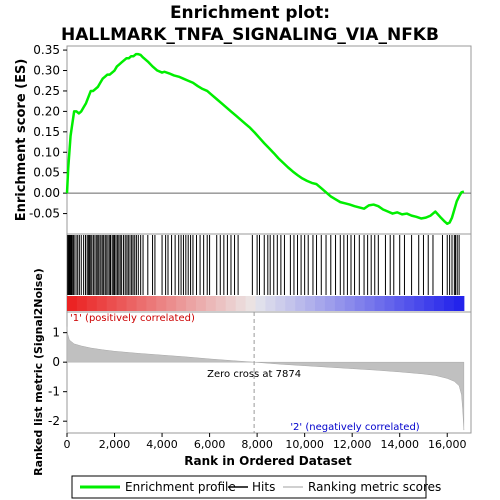  I want to click on rank-y-ticks: -2 -1 0 1, so click(57, 377).